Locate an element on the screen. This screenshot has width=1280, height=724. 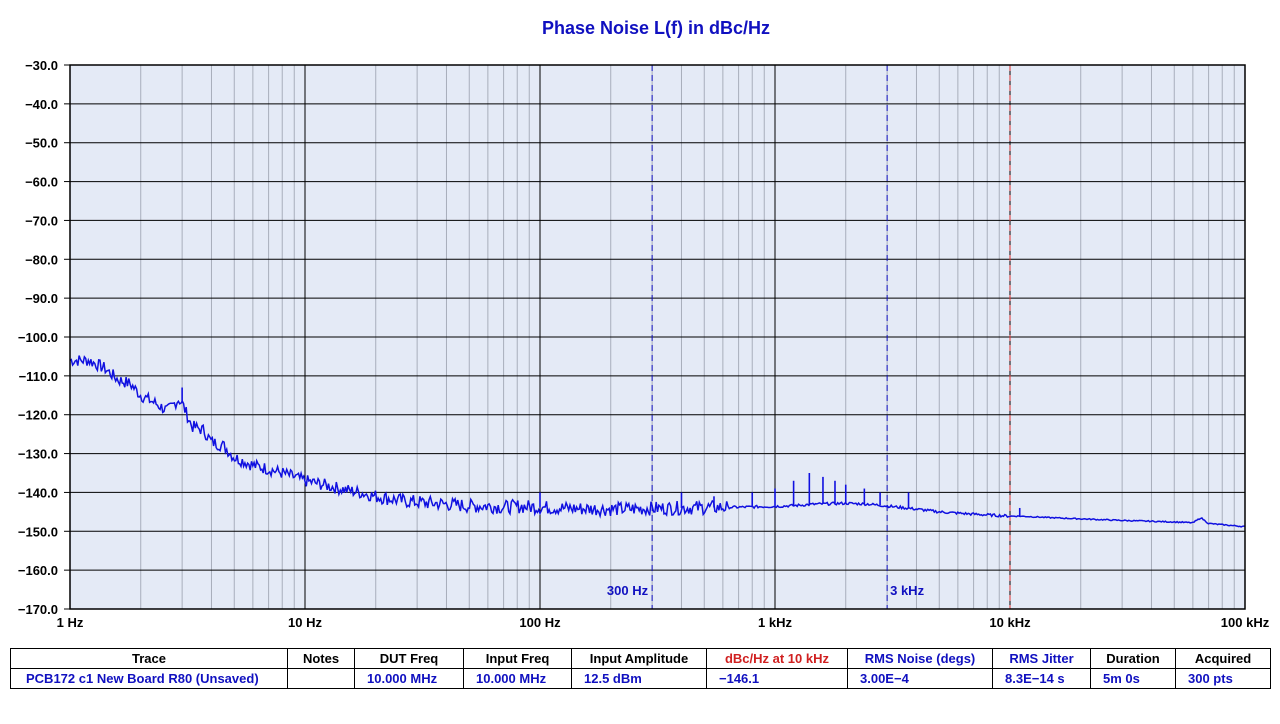
cell-duration: 5m 0s is located at coordinates (1133, 678).